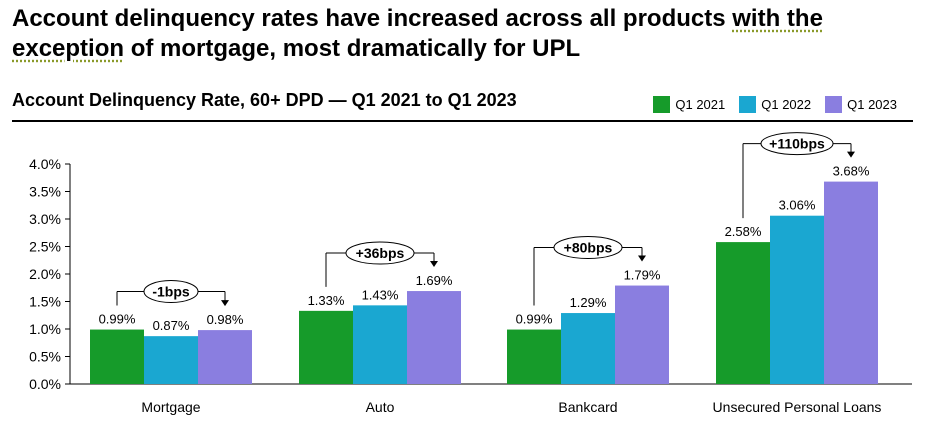 The width and height of the screenshot is (925, 432). I want to click on bar-unsecured-personal-loans-q1-2023, so click(851, 282).